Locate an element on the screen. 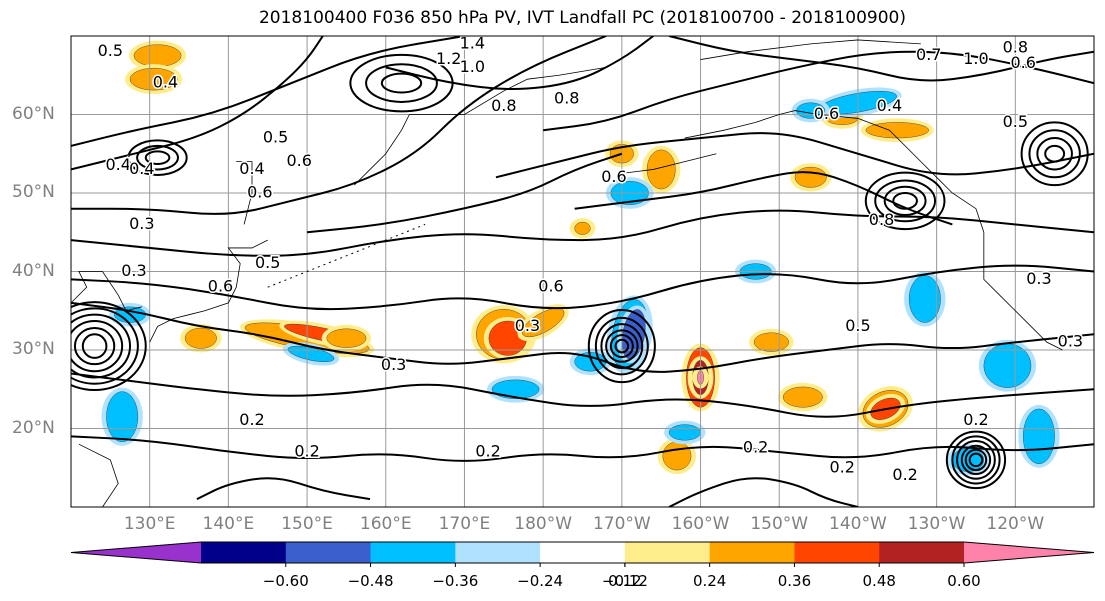  colorbar-tick-label: −0.60 is located at coordinates (285, 581).